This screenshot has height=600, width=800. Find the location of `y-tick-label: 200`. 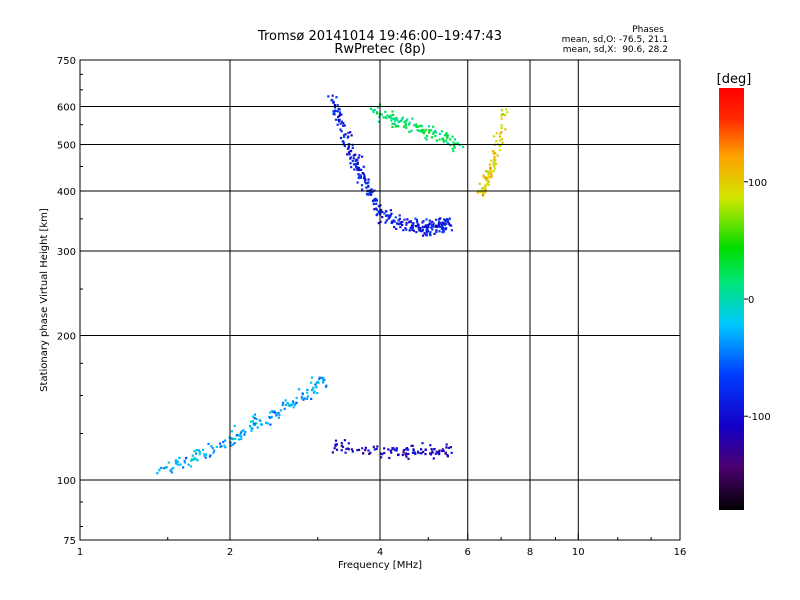

y-tick-label: 200 is located at coordinates (66, 337).